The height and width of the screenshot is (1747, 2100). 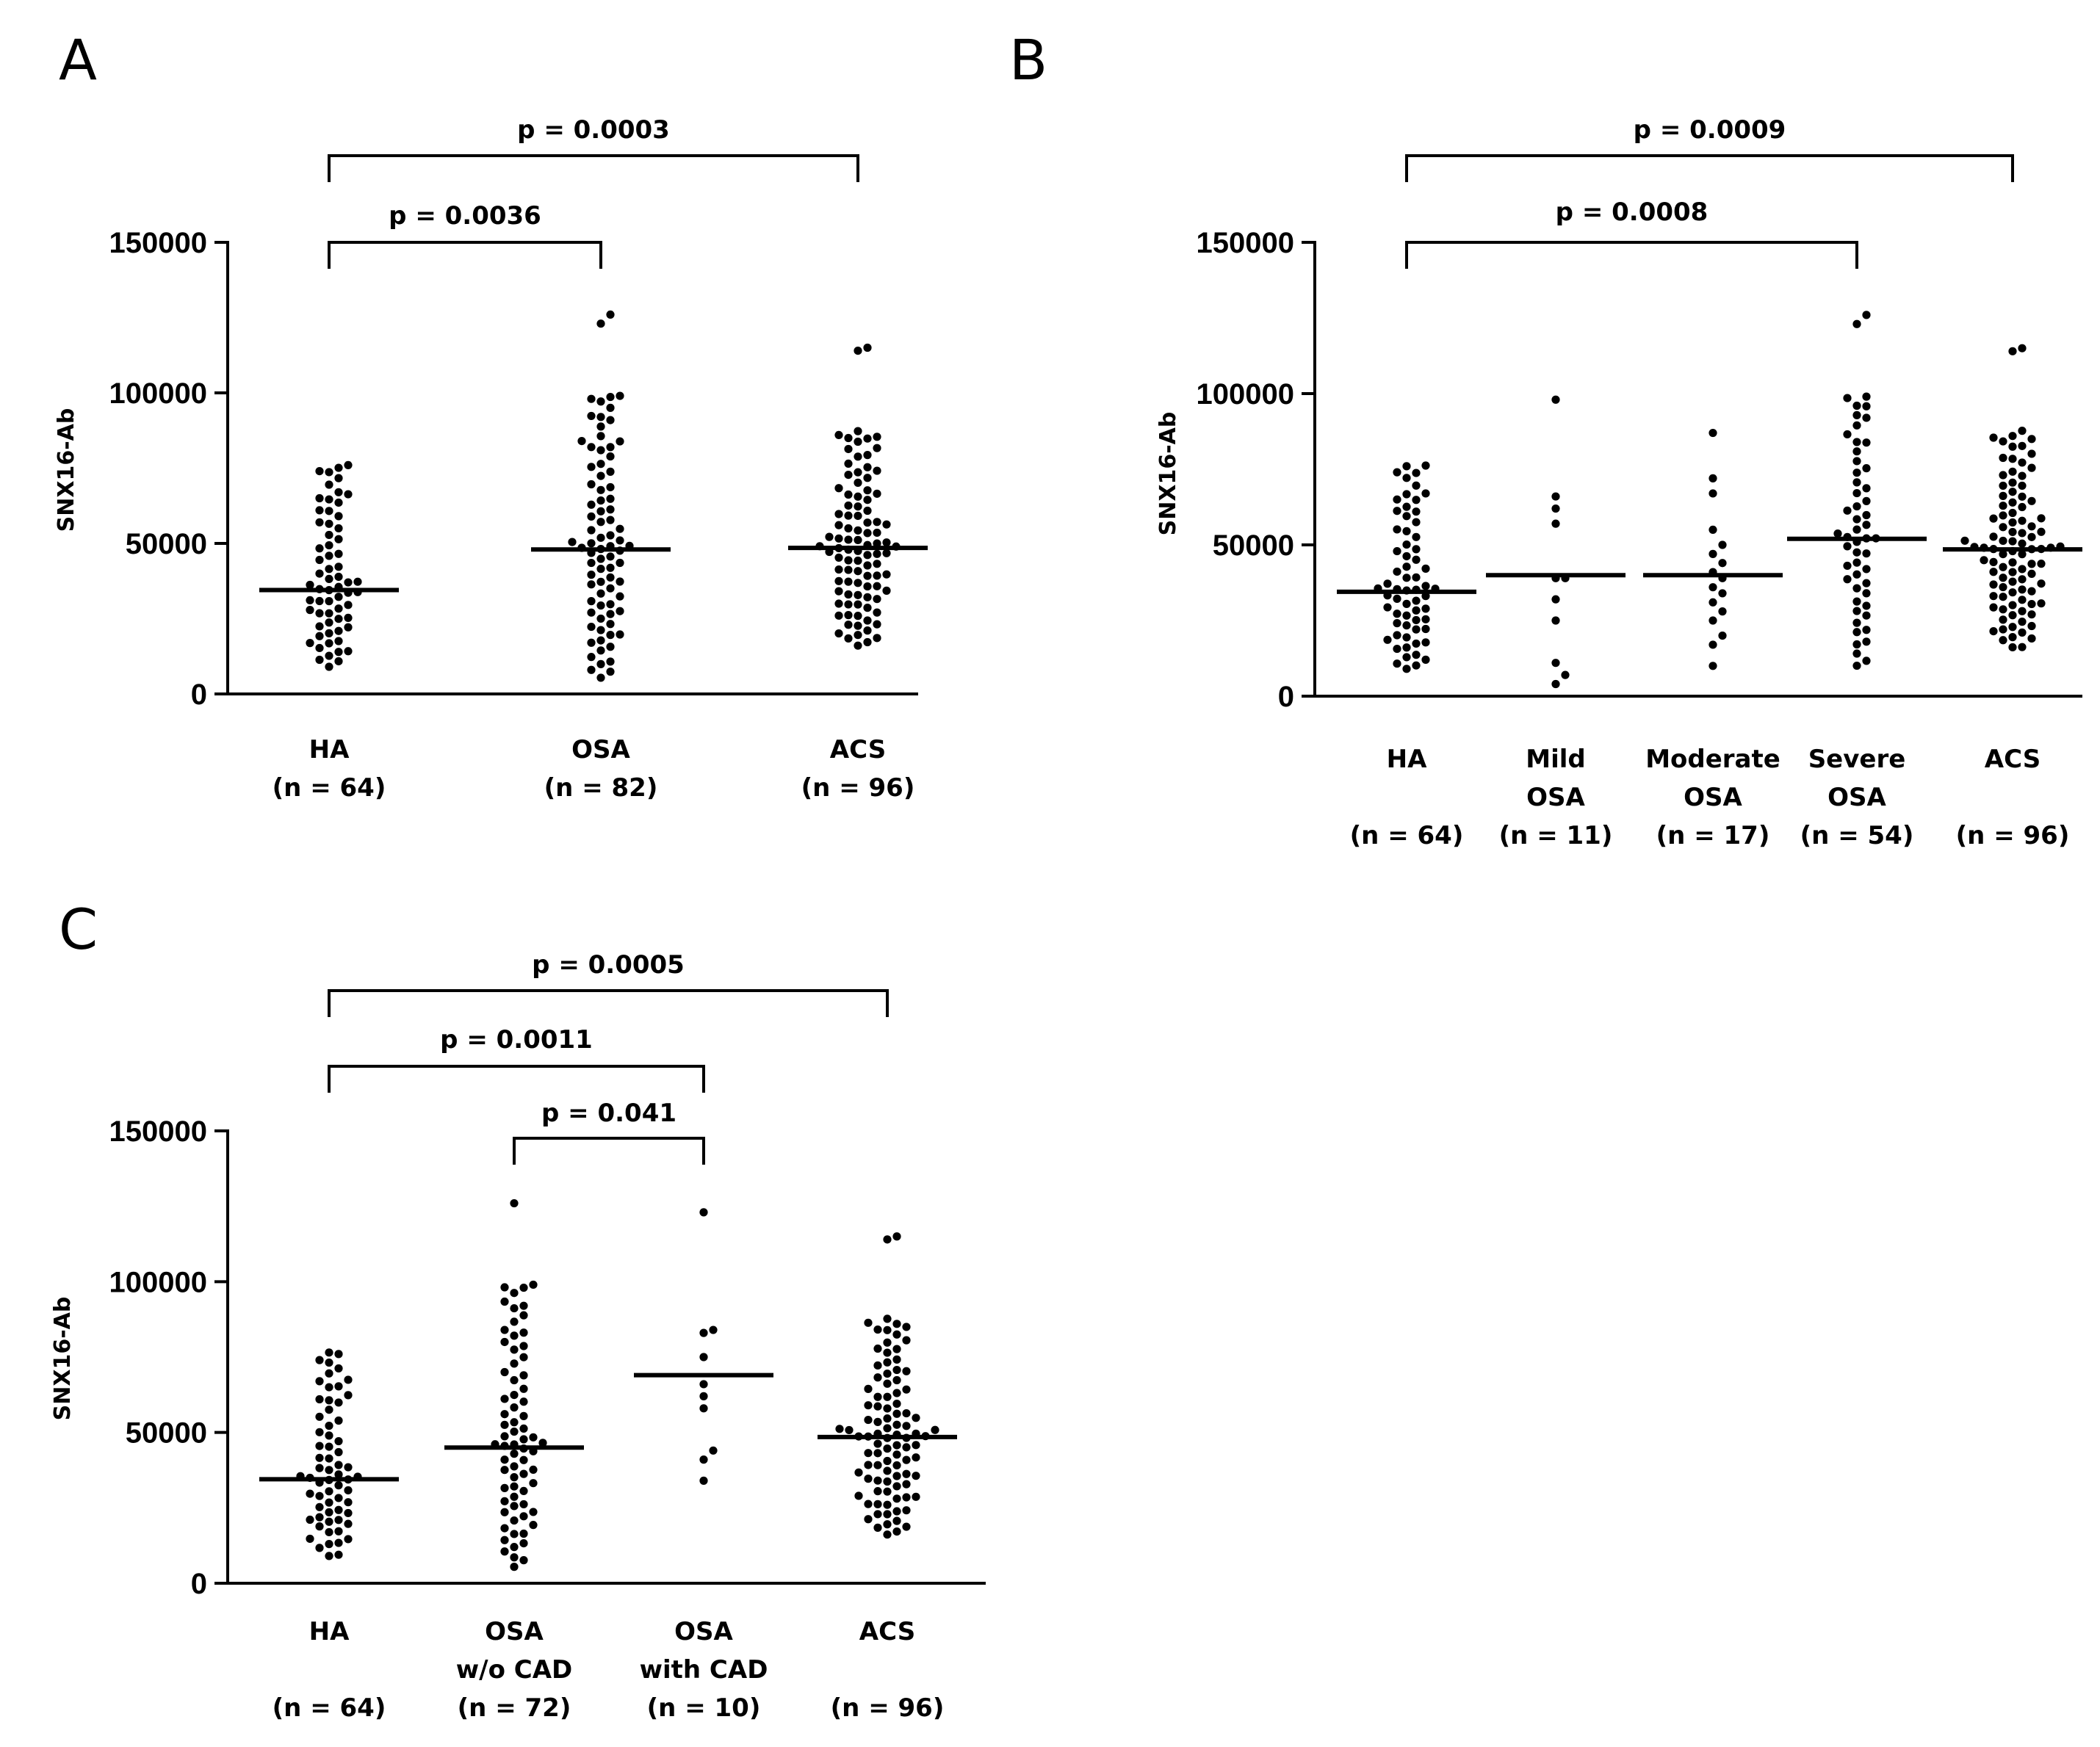 I want to click on p-value-label: p = 0.0036, so click(x=465, y=216).